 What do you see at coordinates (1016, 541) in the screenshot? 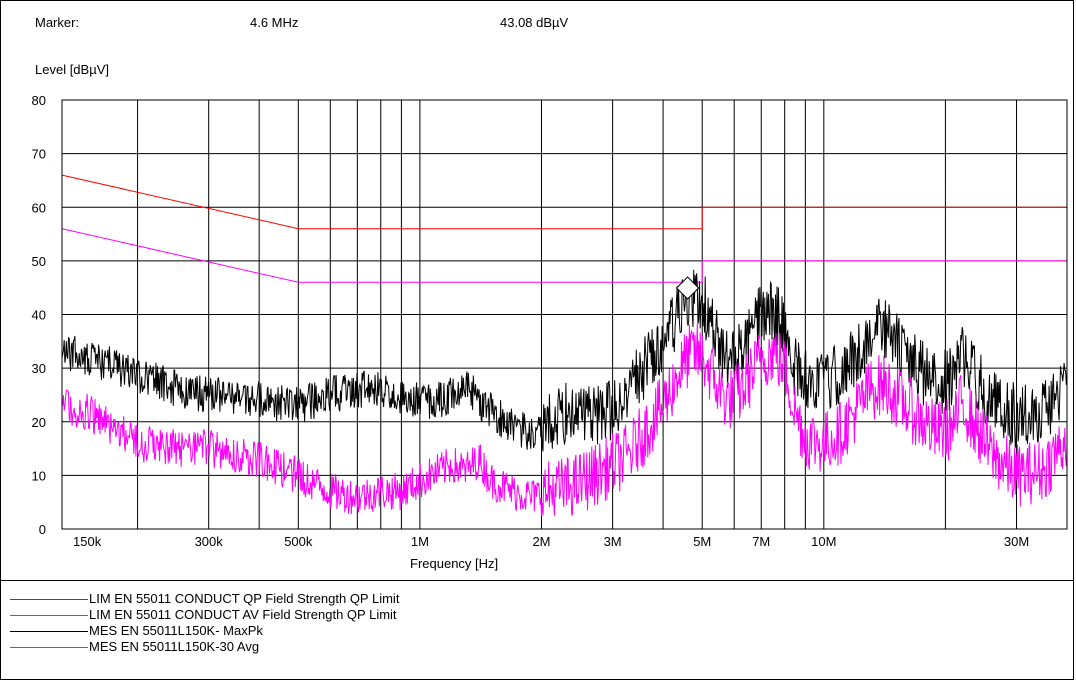
I see `x-tick-label: 30M` at bounding box center [1016, 541].